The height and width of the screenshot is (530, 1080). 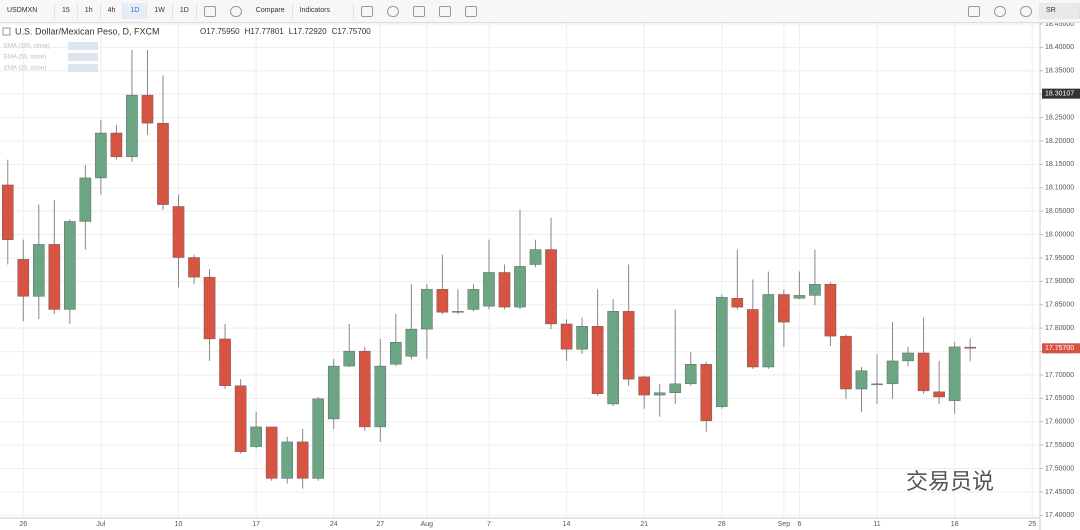 What do you see at coordinates (1059, 211) in the screenshot?
I see `y-tick-label: 18.05000` at bounding box center [1059, 211].